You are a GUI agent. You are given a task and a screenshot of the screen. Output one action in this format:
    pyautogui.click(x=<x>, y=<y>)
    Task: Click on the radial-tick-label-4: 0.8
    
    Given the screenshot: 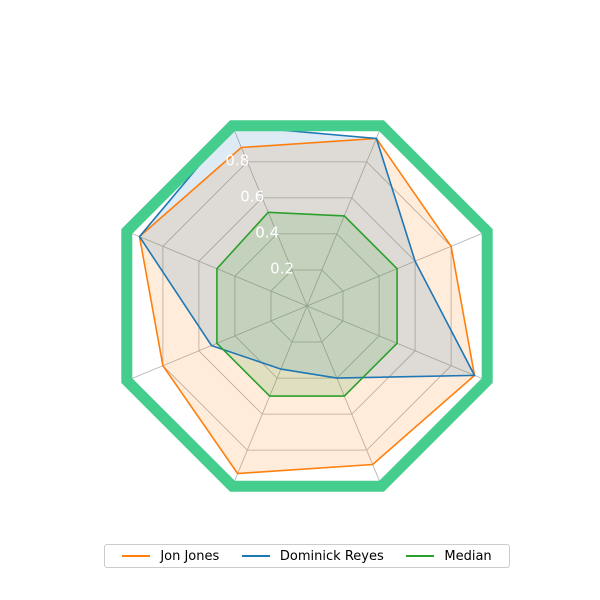 What is the action you would take?
    pyautogui.click(x=237, y=160)
    